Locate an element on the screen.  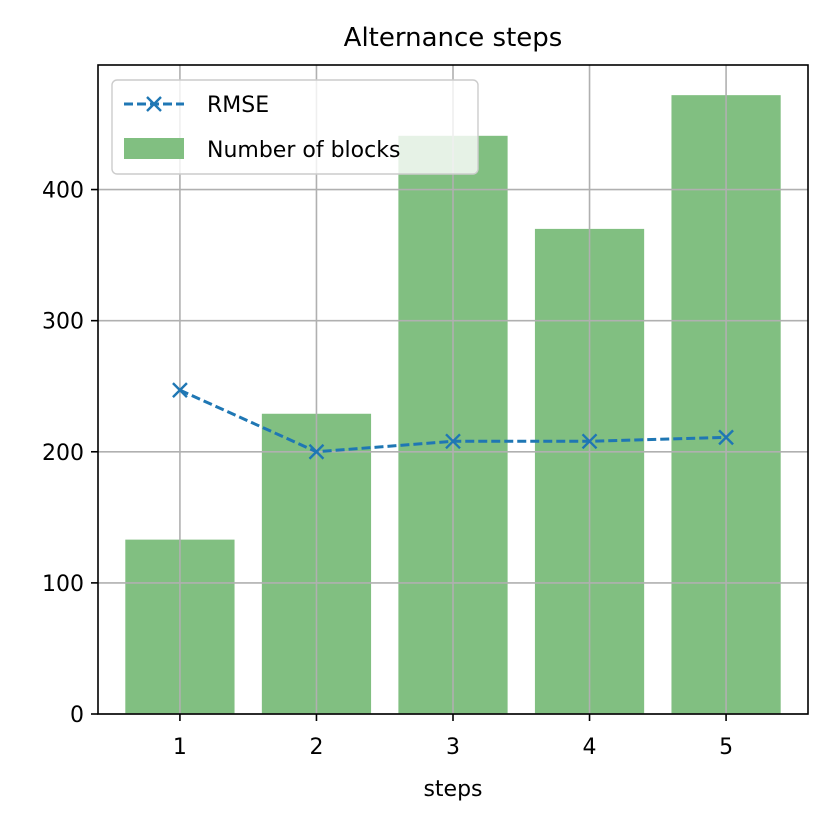
y-tick-label-200: 200 is located at coordinates (63, 453).